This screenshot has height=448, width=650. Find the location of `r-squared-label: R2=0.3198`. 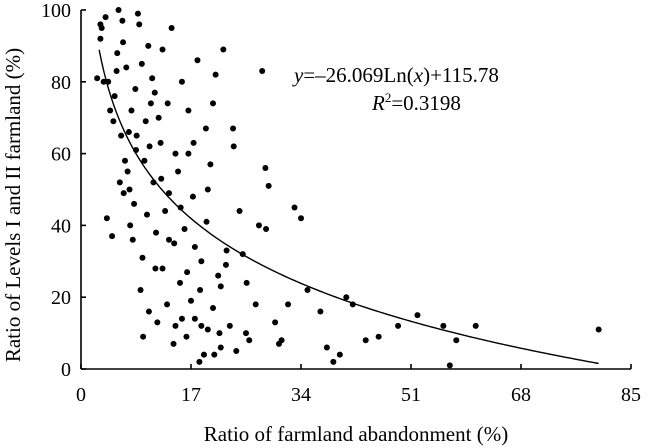

r-squared-label: R2=0.3198 is located at coordinates (416, 102).